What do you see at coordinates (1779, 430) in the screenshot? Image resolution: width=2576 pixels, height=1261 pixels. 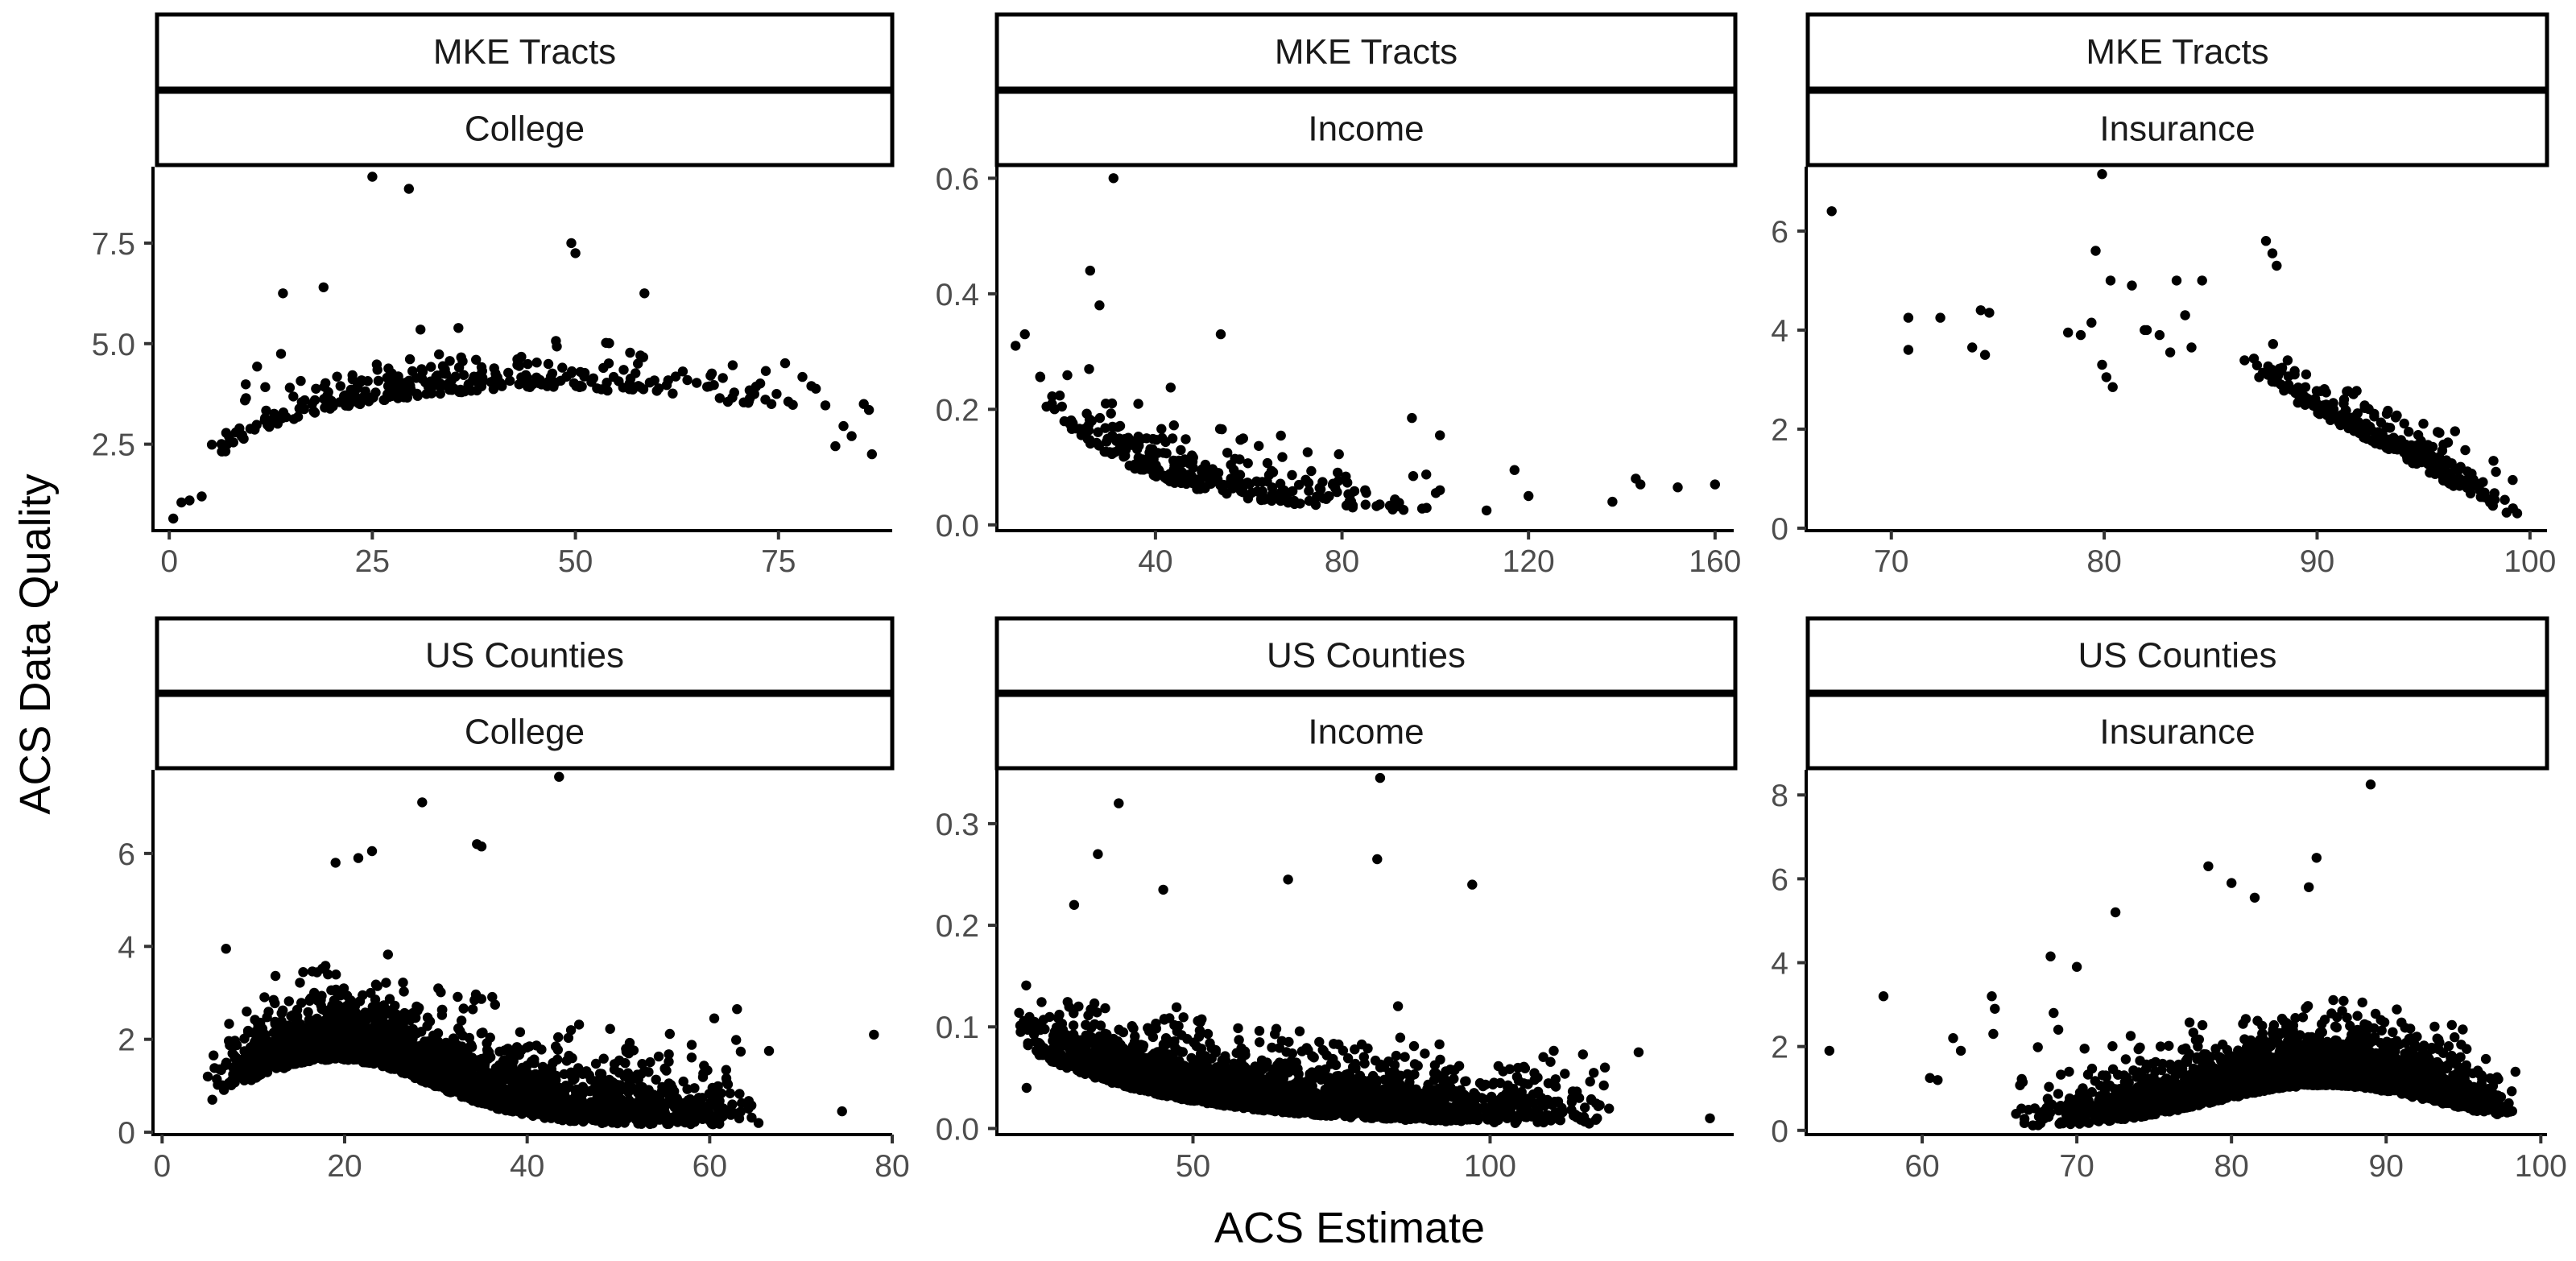 I see `y-tick-label: 2` at bounding box center [1779, 430].